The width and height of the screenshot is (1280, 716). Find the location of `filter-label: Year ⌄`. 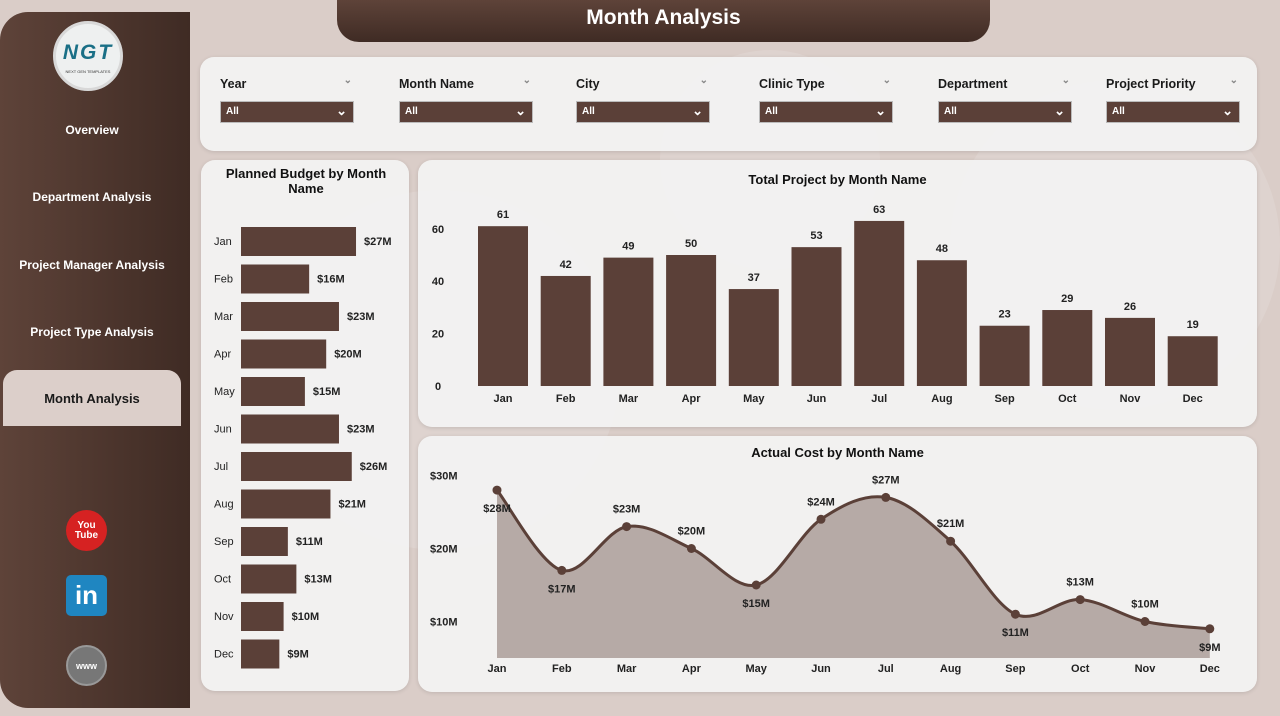

filter-label: Year ⌄ is located at coordinates (286, 83).